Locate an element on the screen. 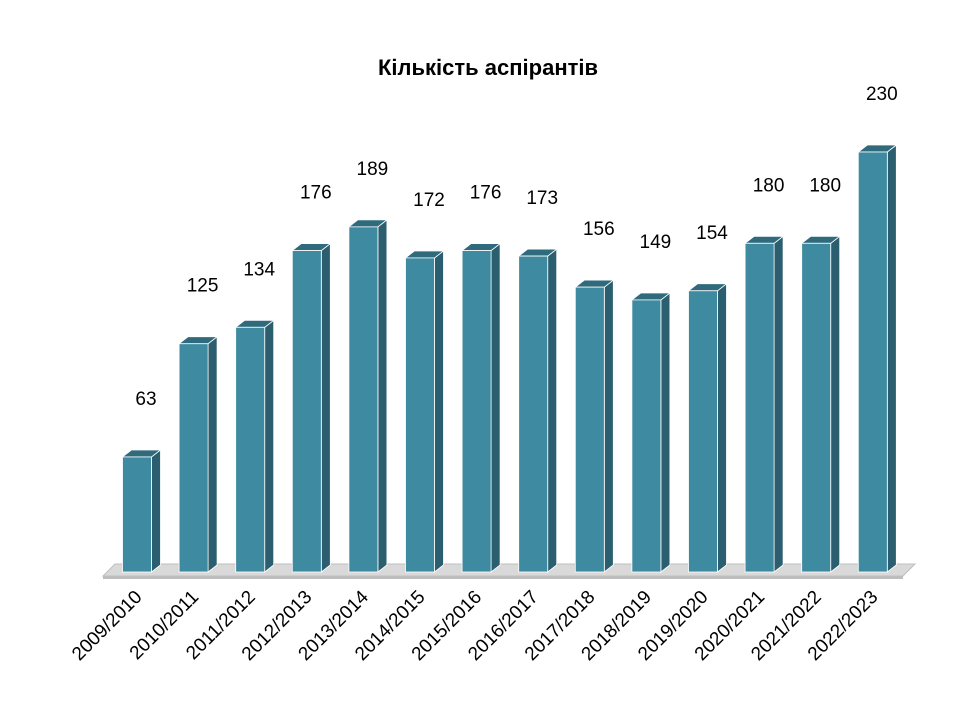  floor-top is located at coordinates (509, 570).